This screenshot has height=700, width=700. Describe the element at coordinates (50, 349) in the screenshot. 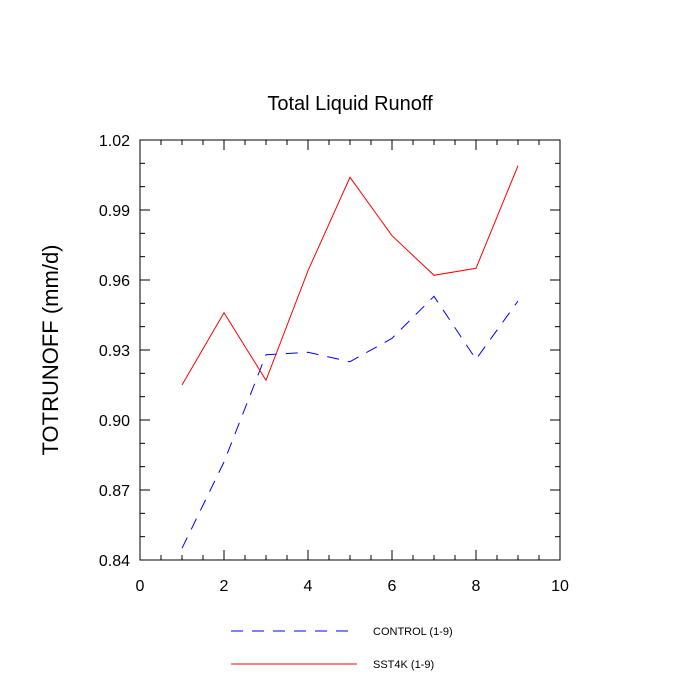

I see `y-axis-label: TOTRUNOFF (mm/d)` at that location.